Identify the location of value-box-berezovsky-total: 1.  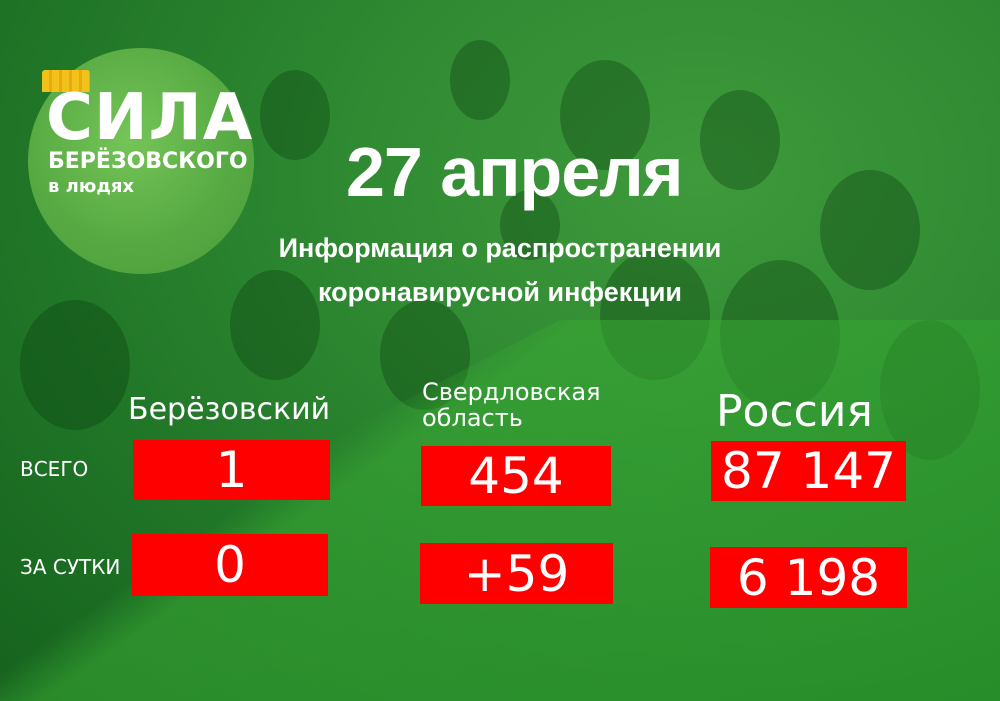
(231, 470).